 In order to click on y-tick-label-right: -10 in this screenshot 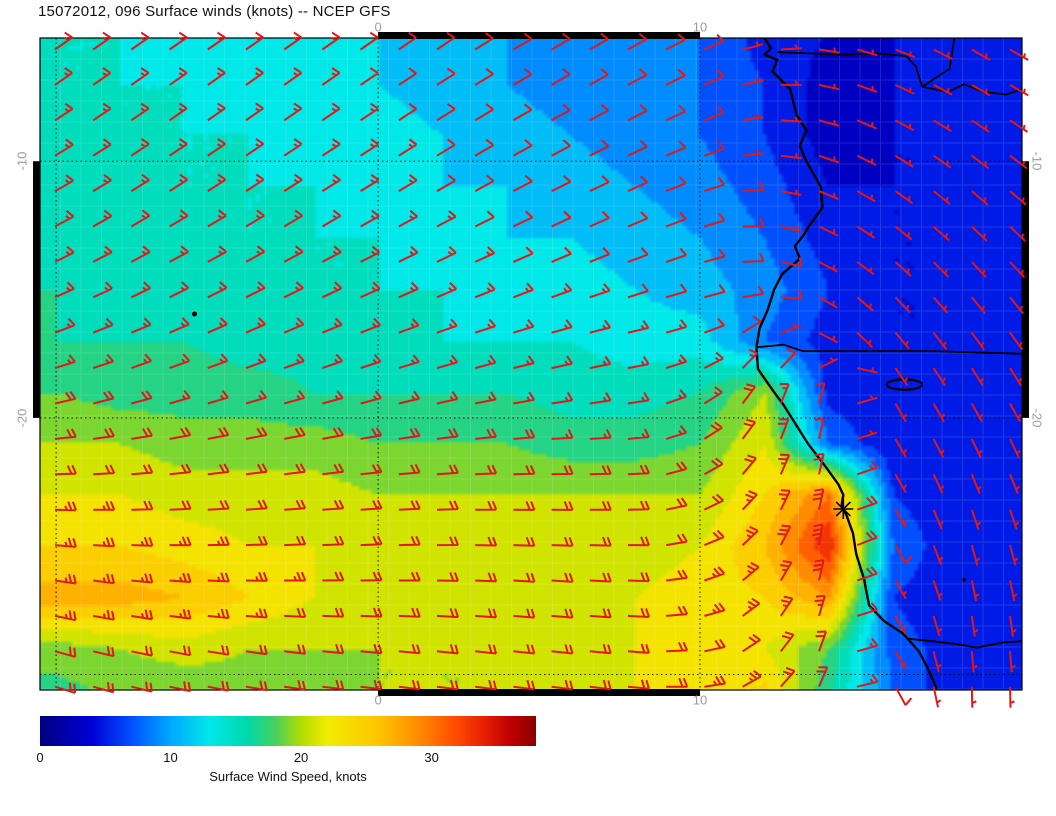, I will do `click(1037, 161)`.